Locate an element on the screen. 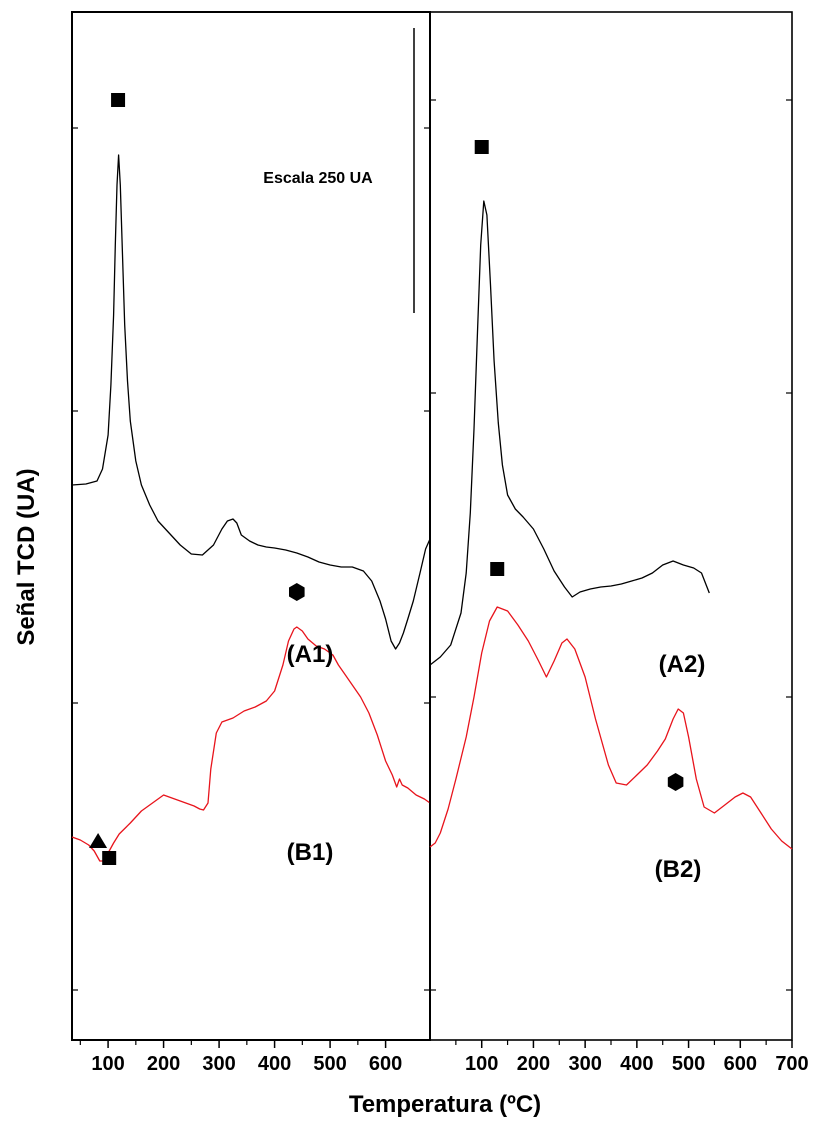 This screenshot has width=815, height=1139. curve-label: (B2) is located at coordinates (678, 869).